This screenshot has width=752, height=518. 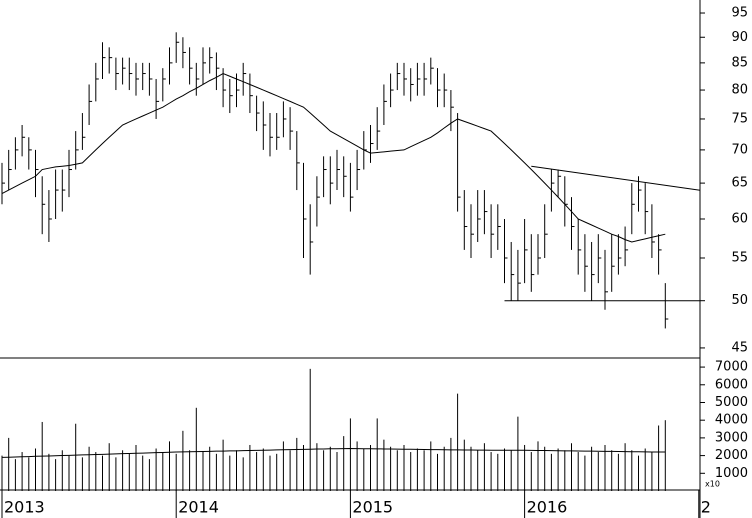 I want to click on x-tick-label: 2016, so click(x=547, y=507).